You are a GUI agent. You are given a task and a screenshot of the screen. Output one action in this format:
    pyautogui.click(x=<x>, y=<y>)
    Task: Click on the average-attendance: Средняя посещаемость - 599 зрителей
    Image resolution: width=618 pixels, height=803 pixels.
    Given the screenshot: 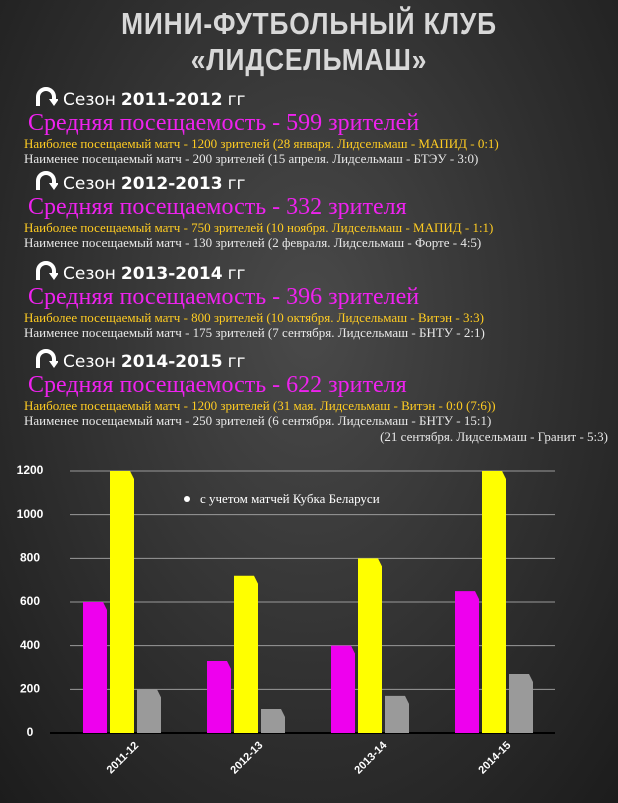 What is the action you would take?
    pyautogui.click(x=224, y=123)
    